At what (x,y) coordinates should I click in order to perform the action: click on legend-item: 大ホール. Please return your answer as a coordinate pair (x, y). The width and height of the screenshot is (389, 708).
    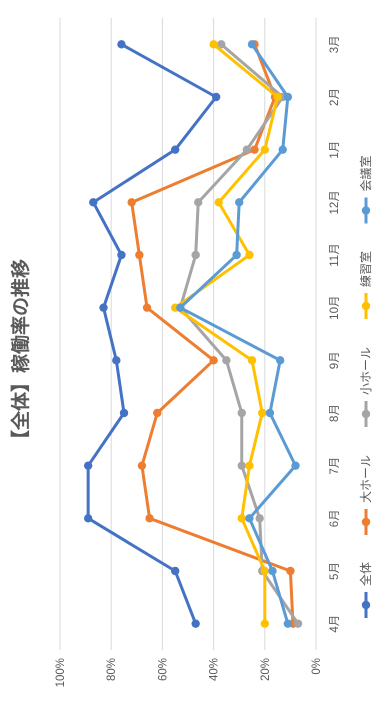
    Looking at the image, I should click on (366, 495).